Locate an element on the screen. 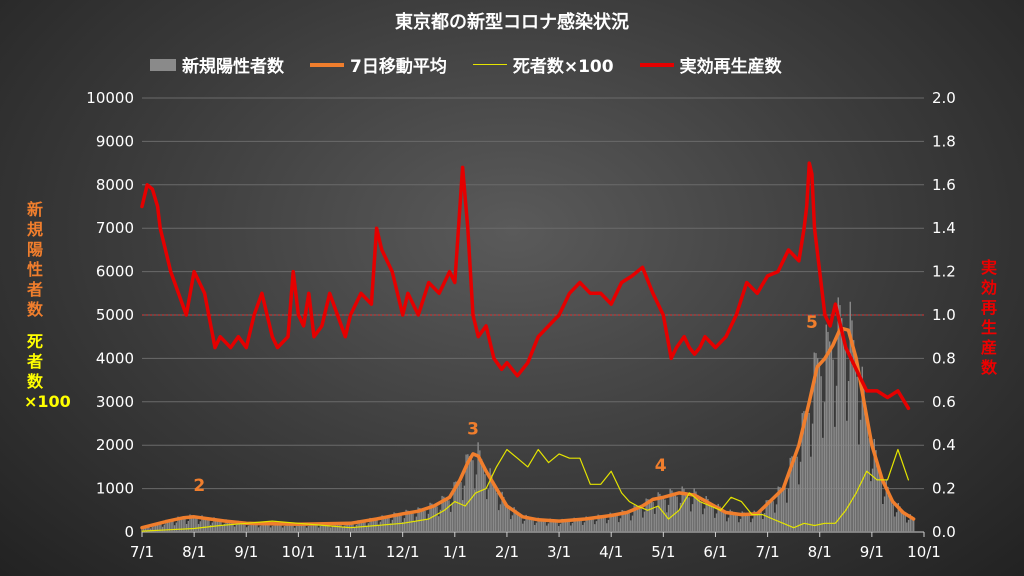 Image resolution: width=1024 pixels, height=576 pixels. x-tick-8: 3/1 is located at coordinates (559, 552).